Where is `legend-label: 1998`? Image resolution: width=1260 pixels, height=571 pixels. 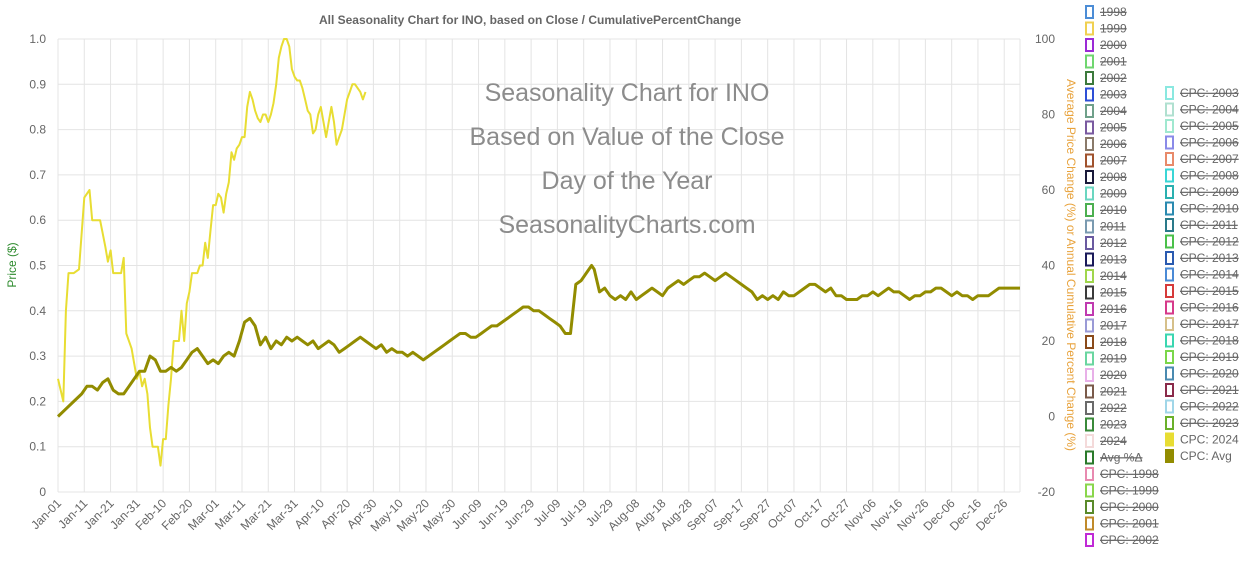
legend-label: 1998 is located at coordinates (1113, 12).